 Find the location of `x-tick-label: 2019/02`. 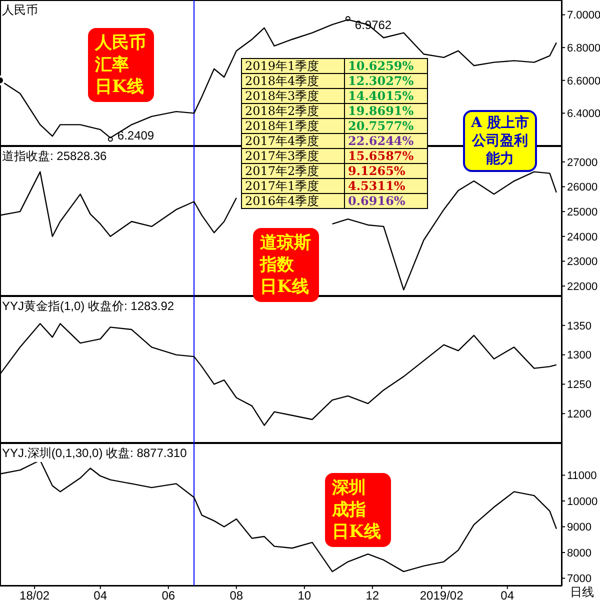

x-tick-label: 2019/02 is located at coordinates (442, 594).